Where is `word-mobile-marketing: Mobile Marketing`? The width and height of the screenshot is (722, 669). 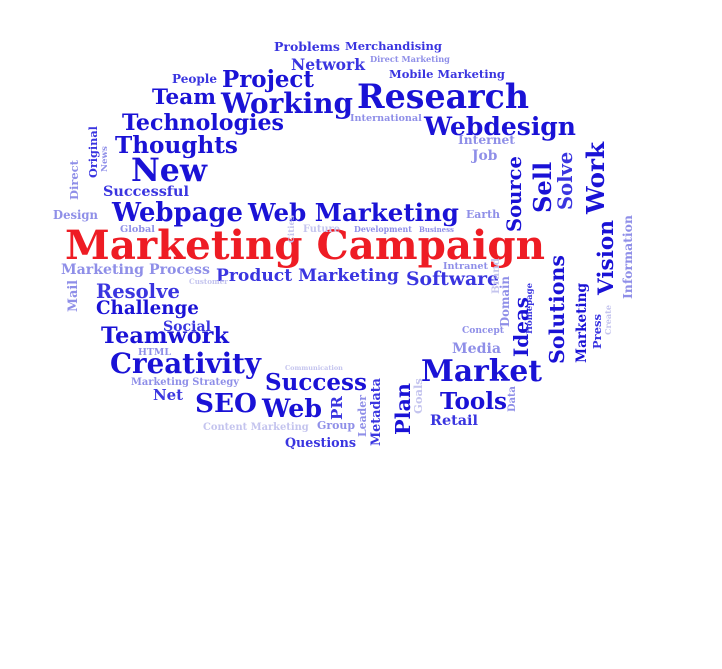
word-mobile-marketing: Mobile Marketing is located at coordinates (447, 74).